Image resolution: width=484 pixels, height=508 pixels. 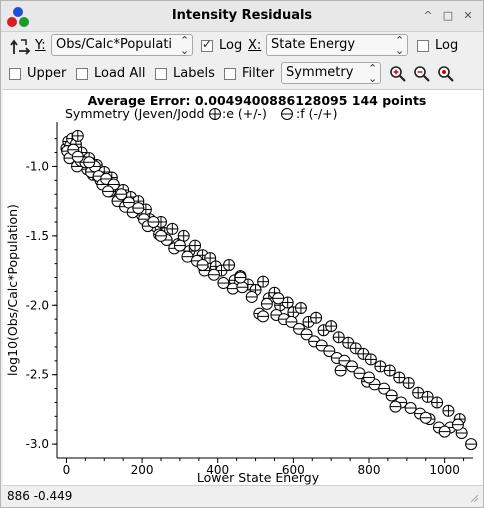 What do you see at coordinates (217, 470) in the screenshot?
I see `x-tick-label: 400` at bounding box center [217, 470].